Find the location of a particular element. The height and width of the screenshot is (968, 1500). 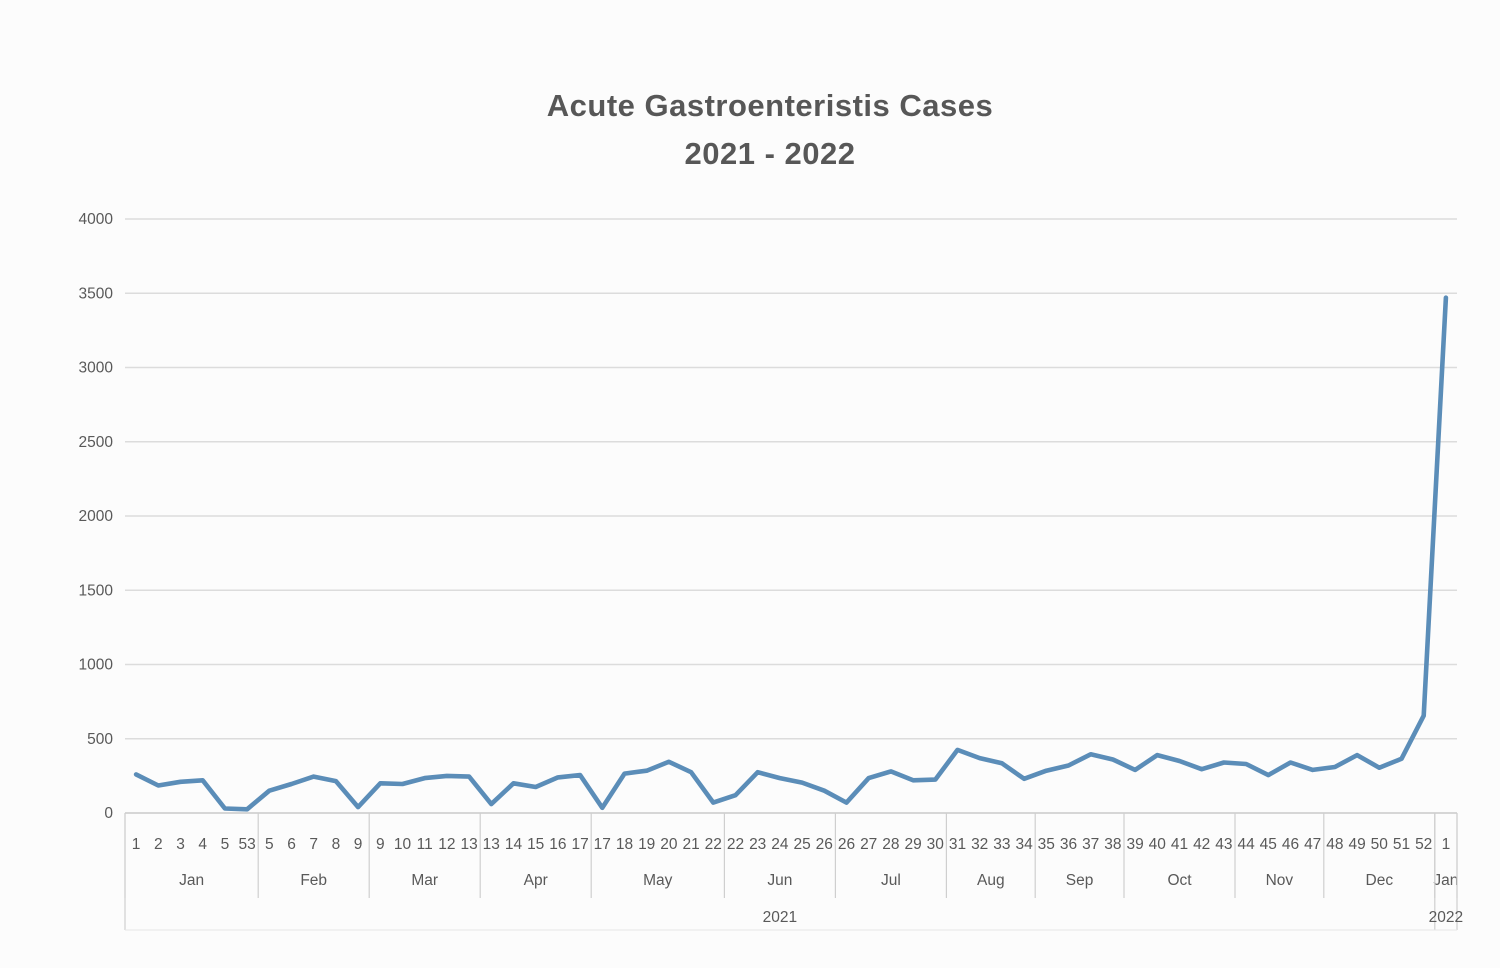

y-axis-tick-label: 3500 is located at coordinates (96, 293).